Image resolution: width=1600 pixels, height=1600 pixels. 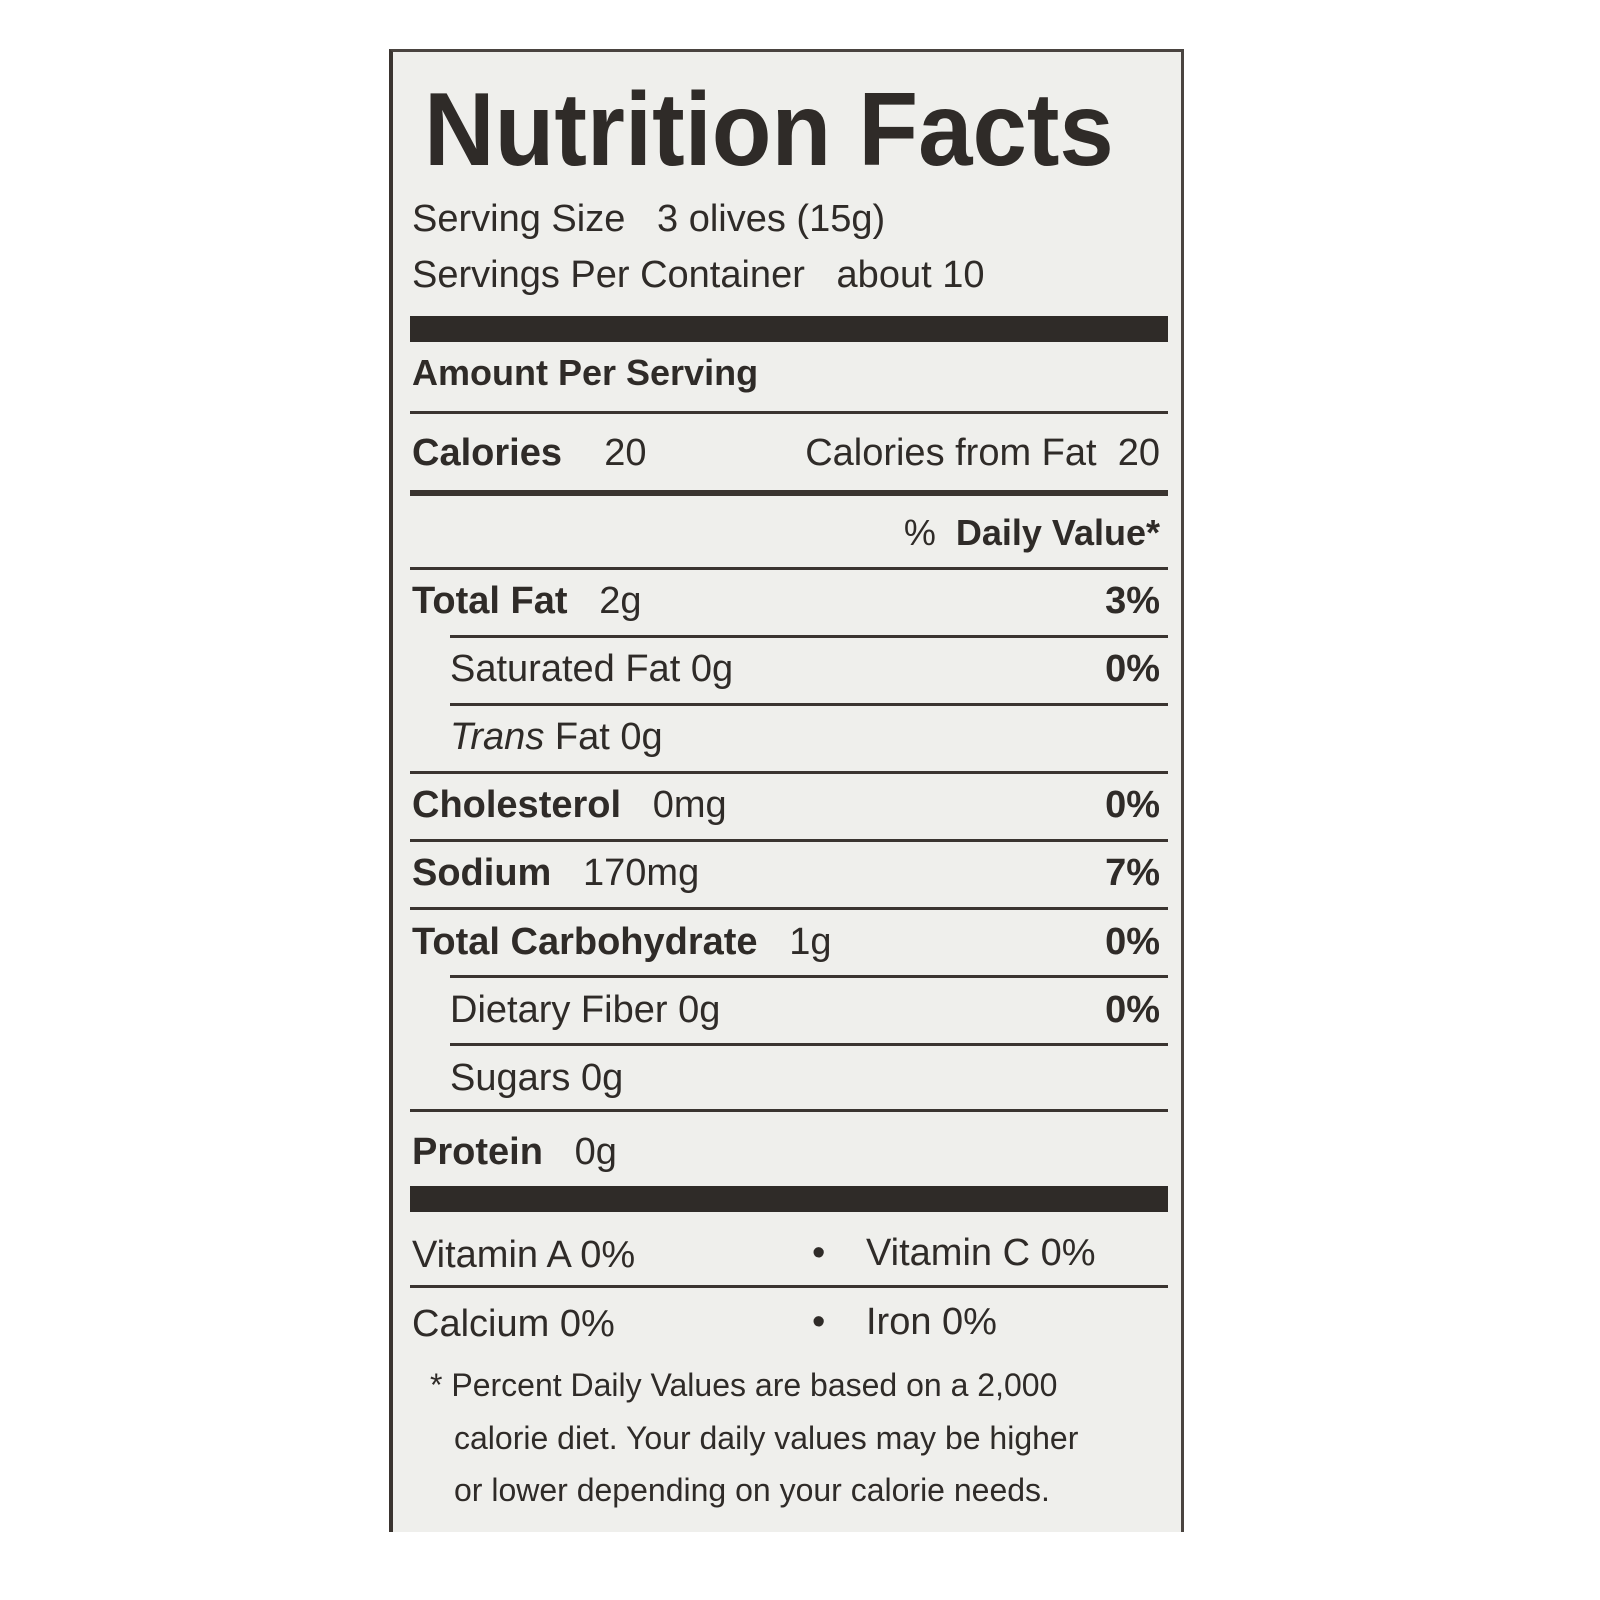 I want to click on nutrient-row: Protein 0g, so click(x=514, y=1152).